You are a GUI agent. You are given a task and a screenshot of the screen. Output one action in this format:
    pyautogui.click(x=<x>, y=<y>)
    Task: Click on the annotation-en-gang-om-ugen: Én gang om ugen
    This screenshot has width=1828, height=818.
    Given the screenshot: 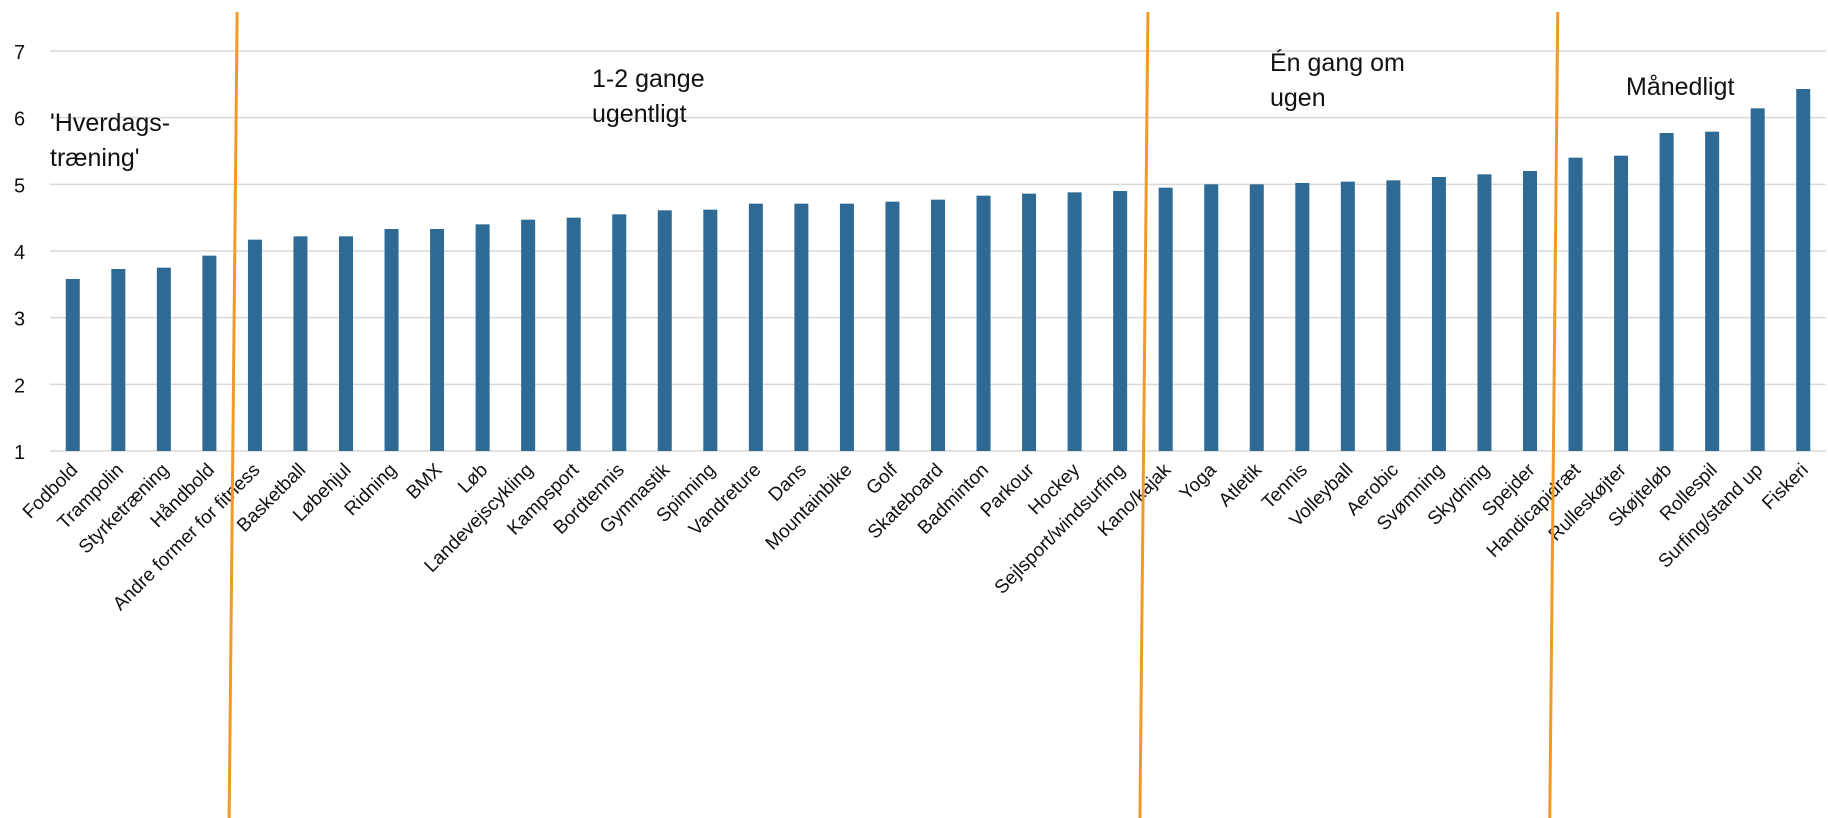 What is the action you would take?
    pyautogui.click(x=1337, y=80)
    